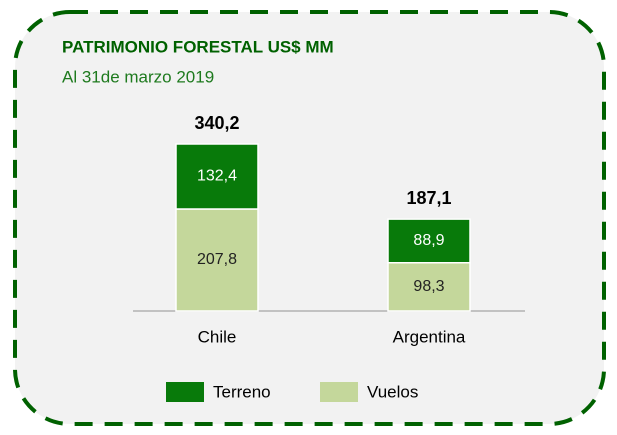 The height and width of the screenshot is (435, 617). Describe the element at coordinates (392, 391) in the screenshot. I see `legend-label: Vuelos` at that location.